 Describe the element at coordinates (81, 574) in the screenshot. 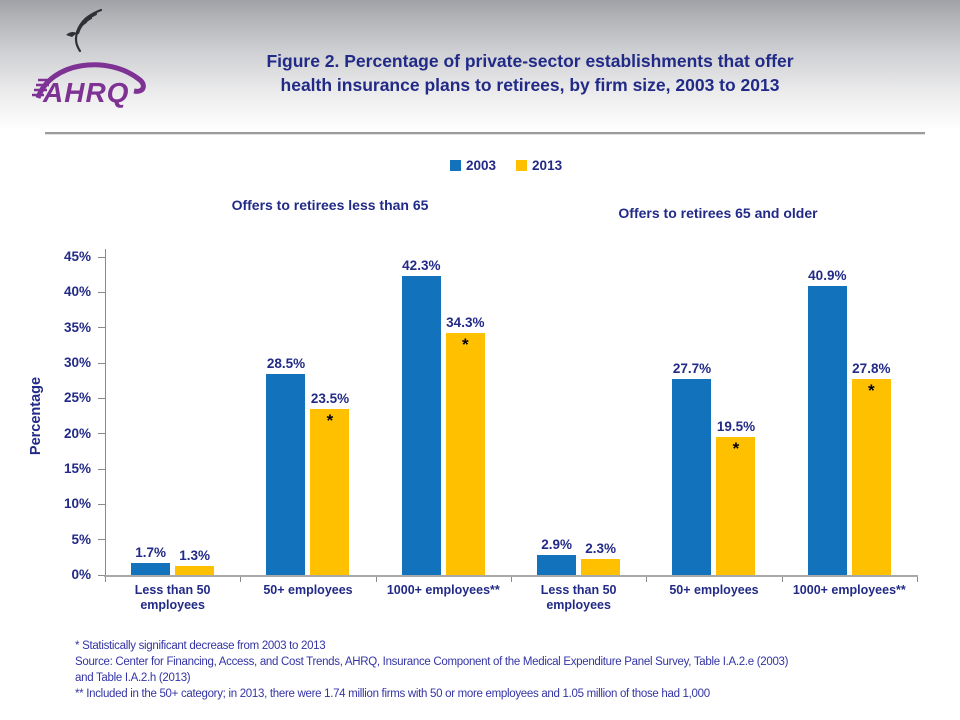

I see `y-axis-tick-label: 0%` at that location.